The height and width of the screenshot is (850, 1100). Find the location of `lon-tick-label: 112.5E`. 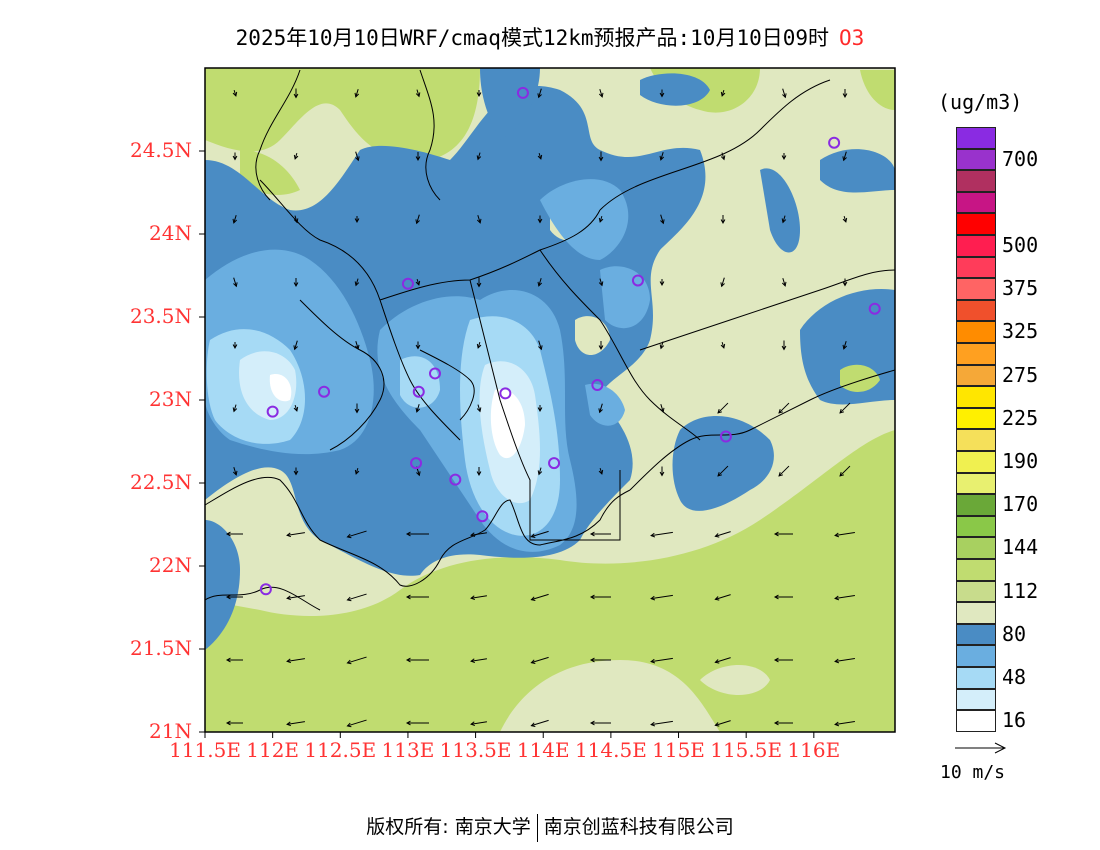

lon-tick-label: 112.5E is located at coordinates (340, 750).